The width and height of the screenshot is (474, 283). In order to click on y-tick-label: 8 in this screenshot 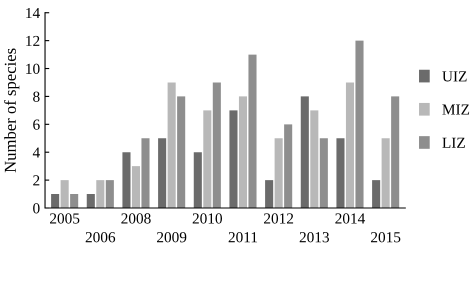, I will do `click(36, 97)`.